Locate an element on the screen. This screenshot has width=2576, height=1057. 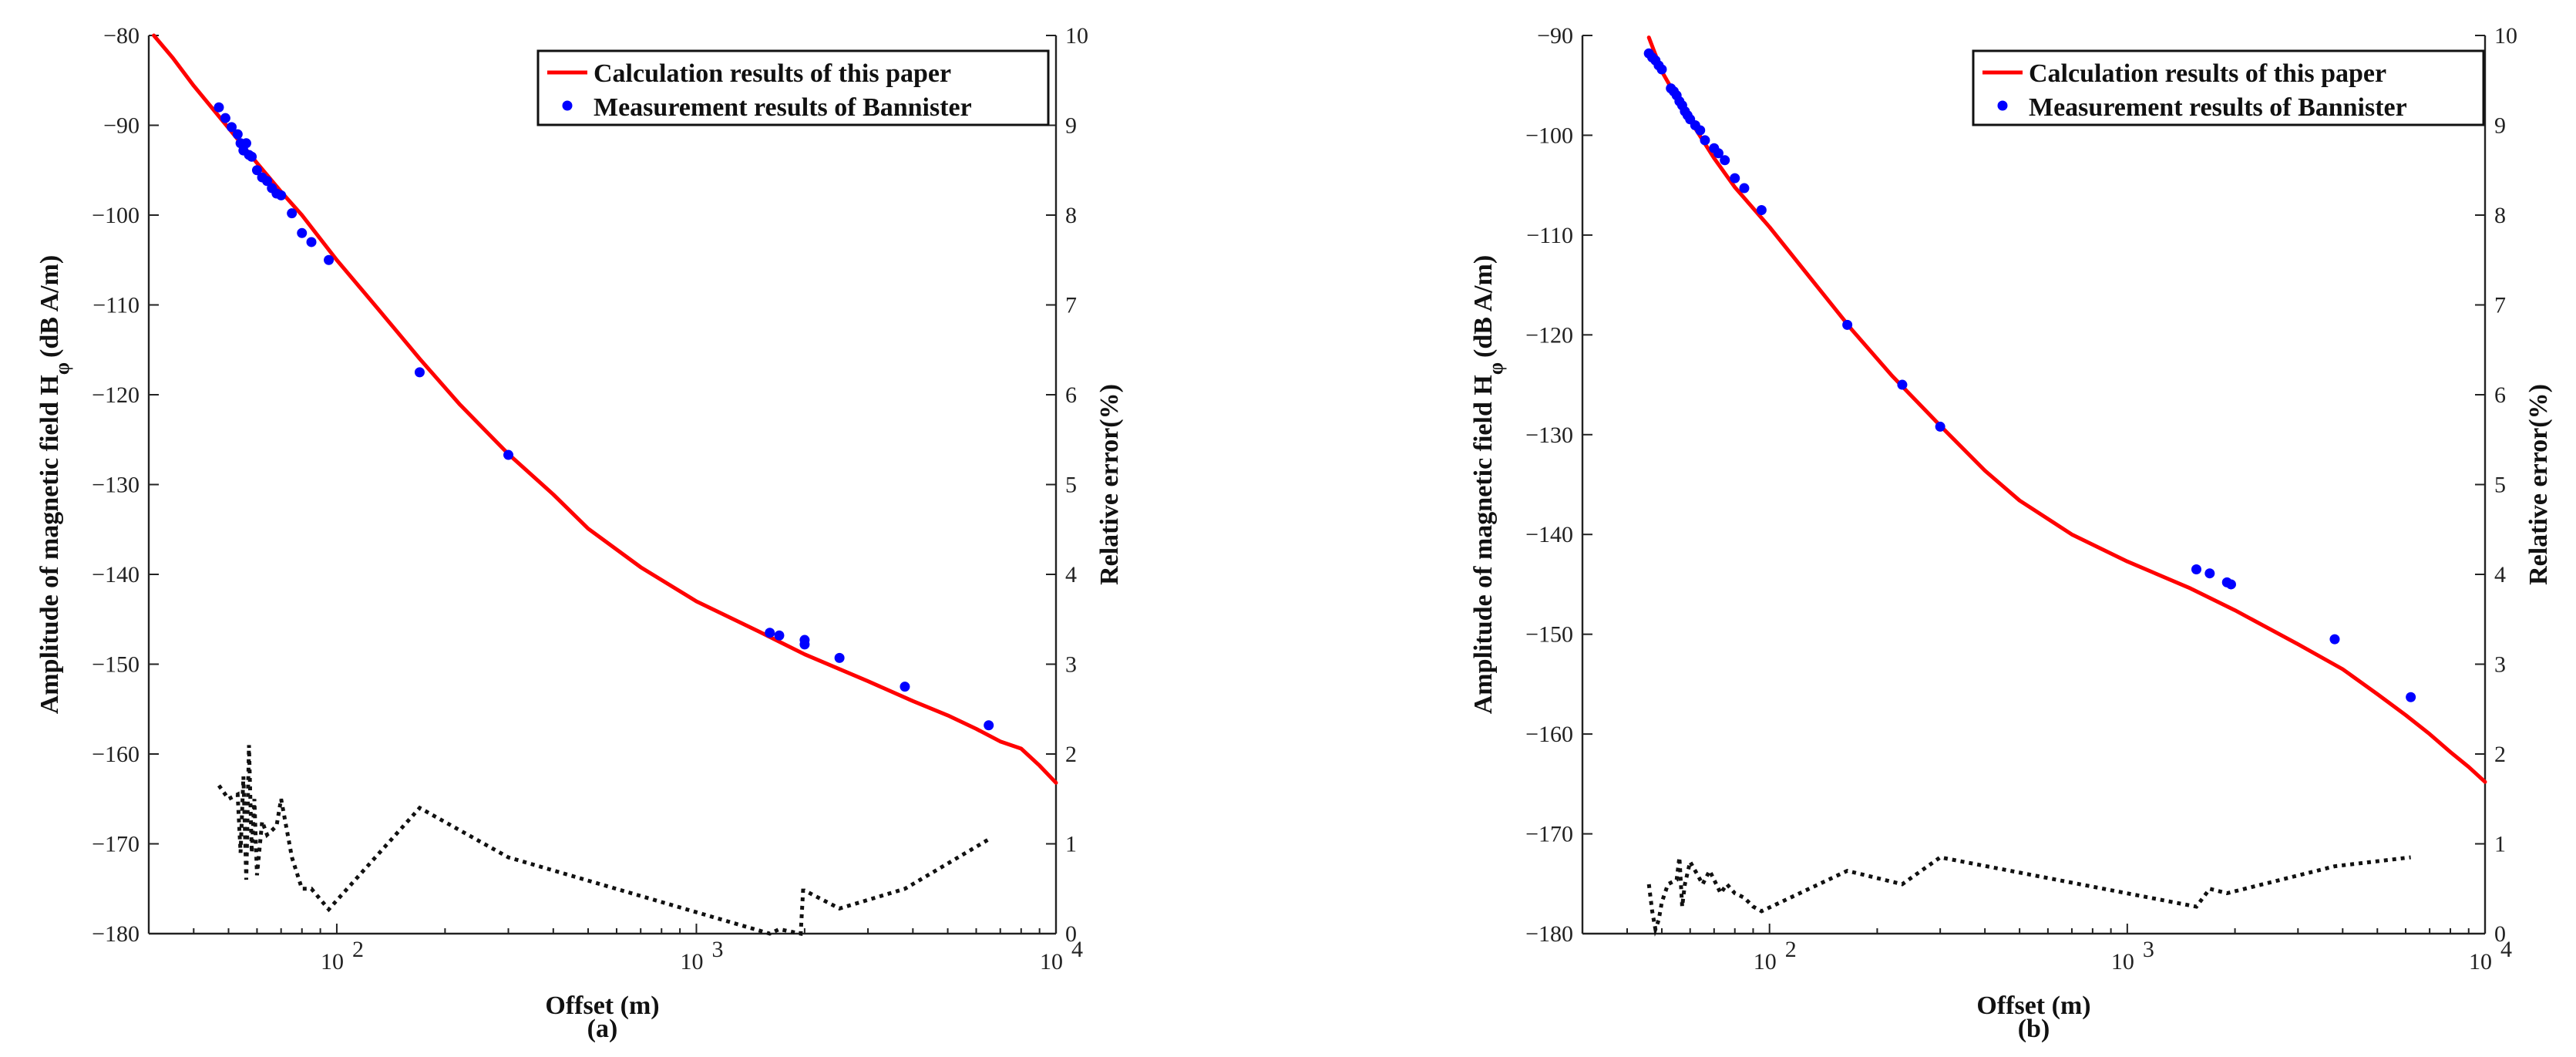
y2-tick-label: 3 is located at coordinates (1071, 665).